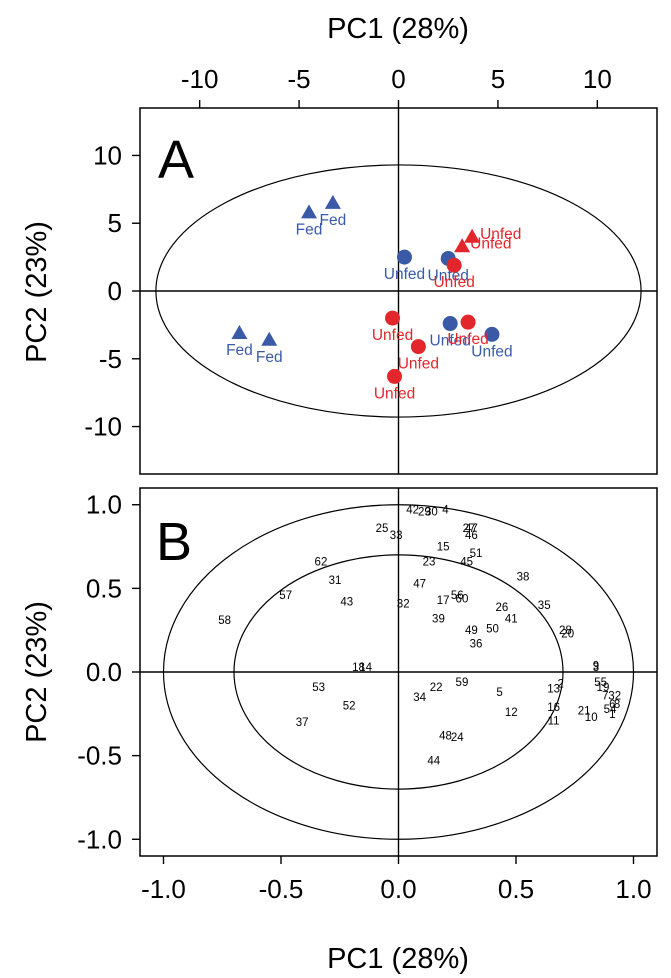 This screenshot has width=671, height=978. Describe the element at coordinates (285, 596) in the screenshot. I see `panel-b-loading-label: 57` at that location.